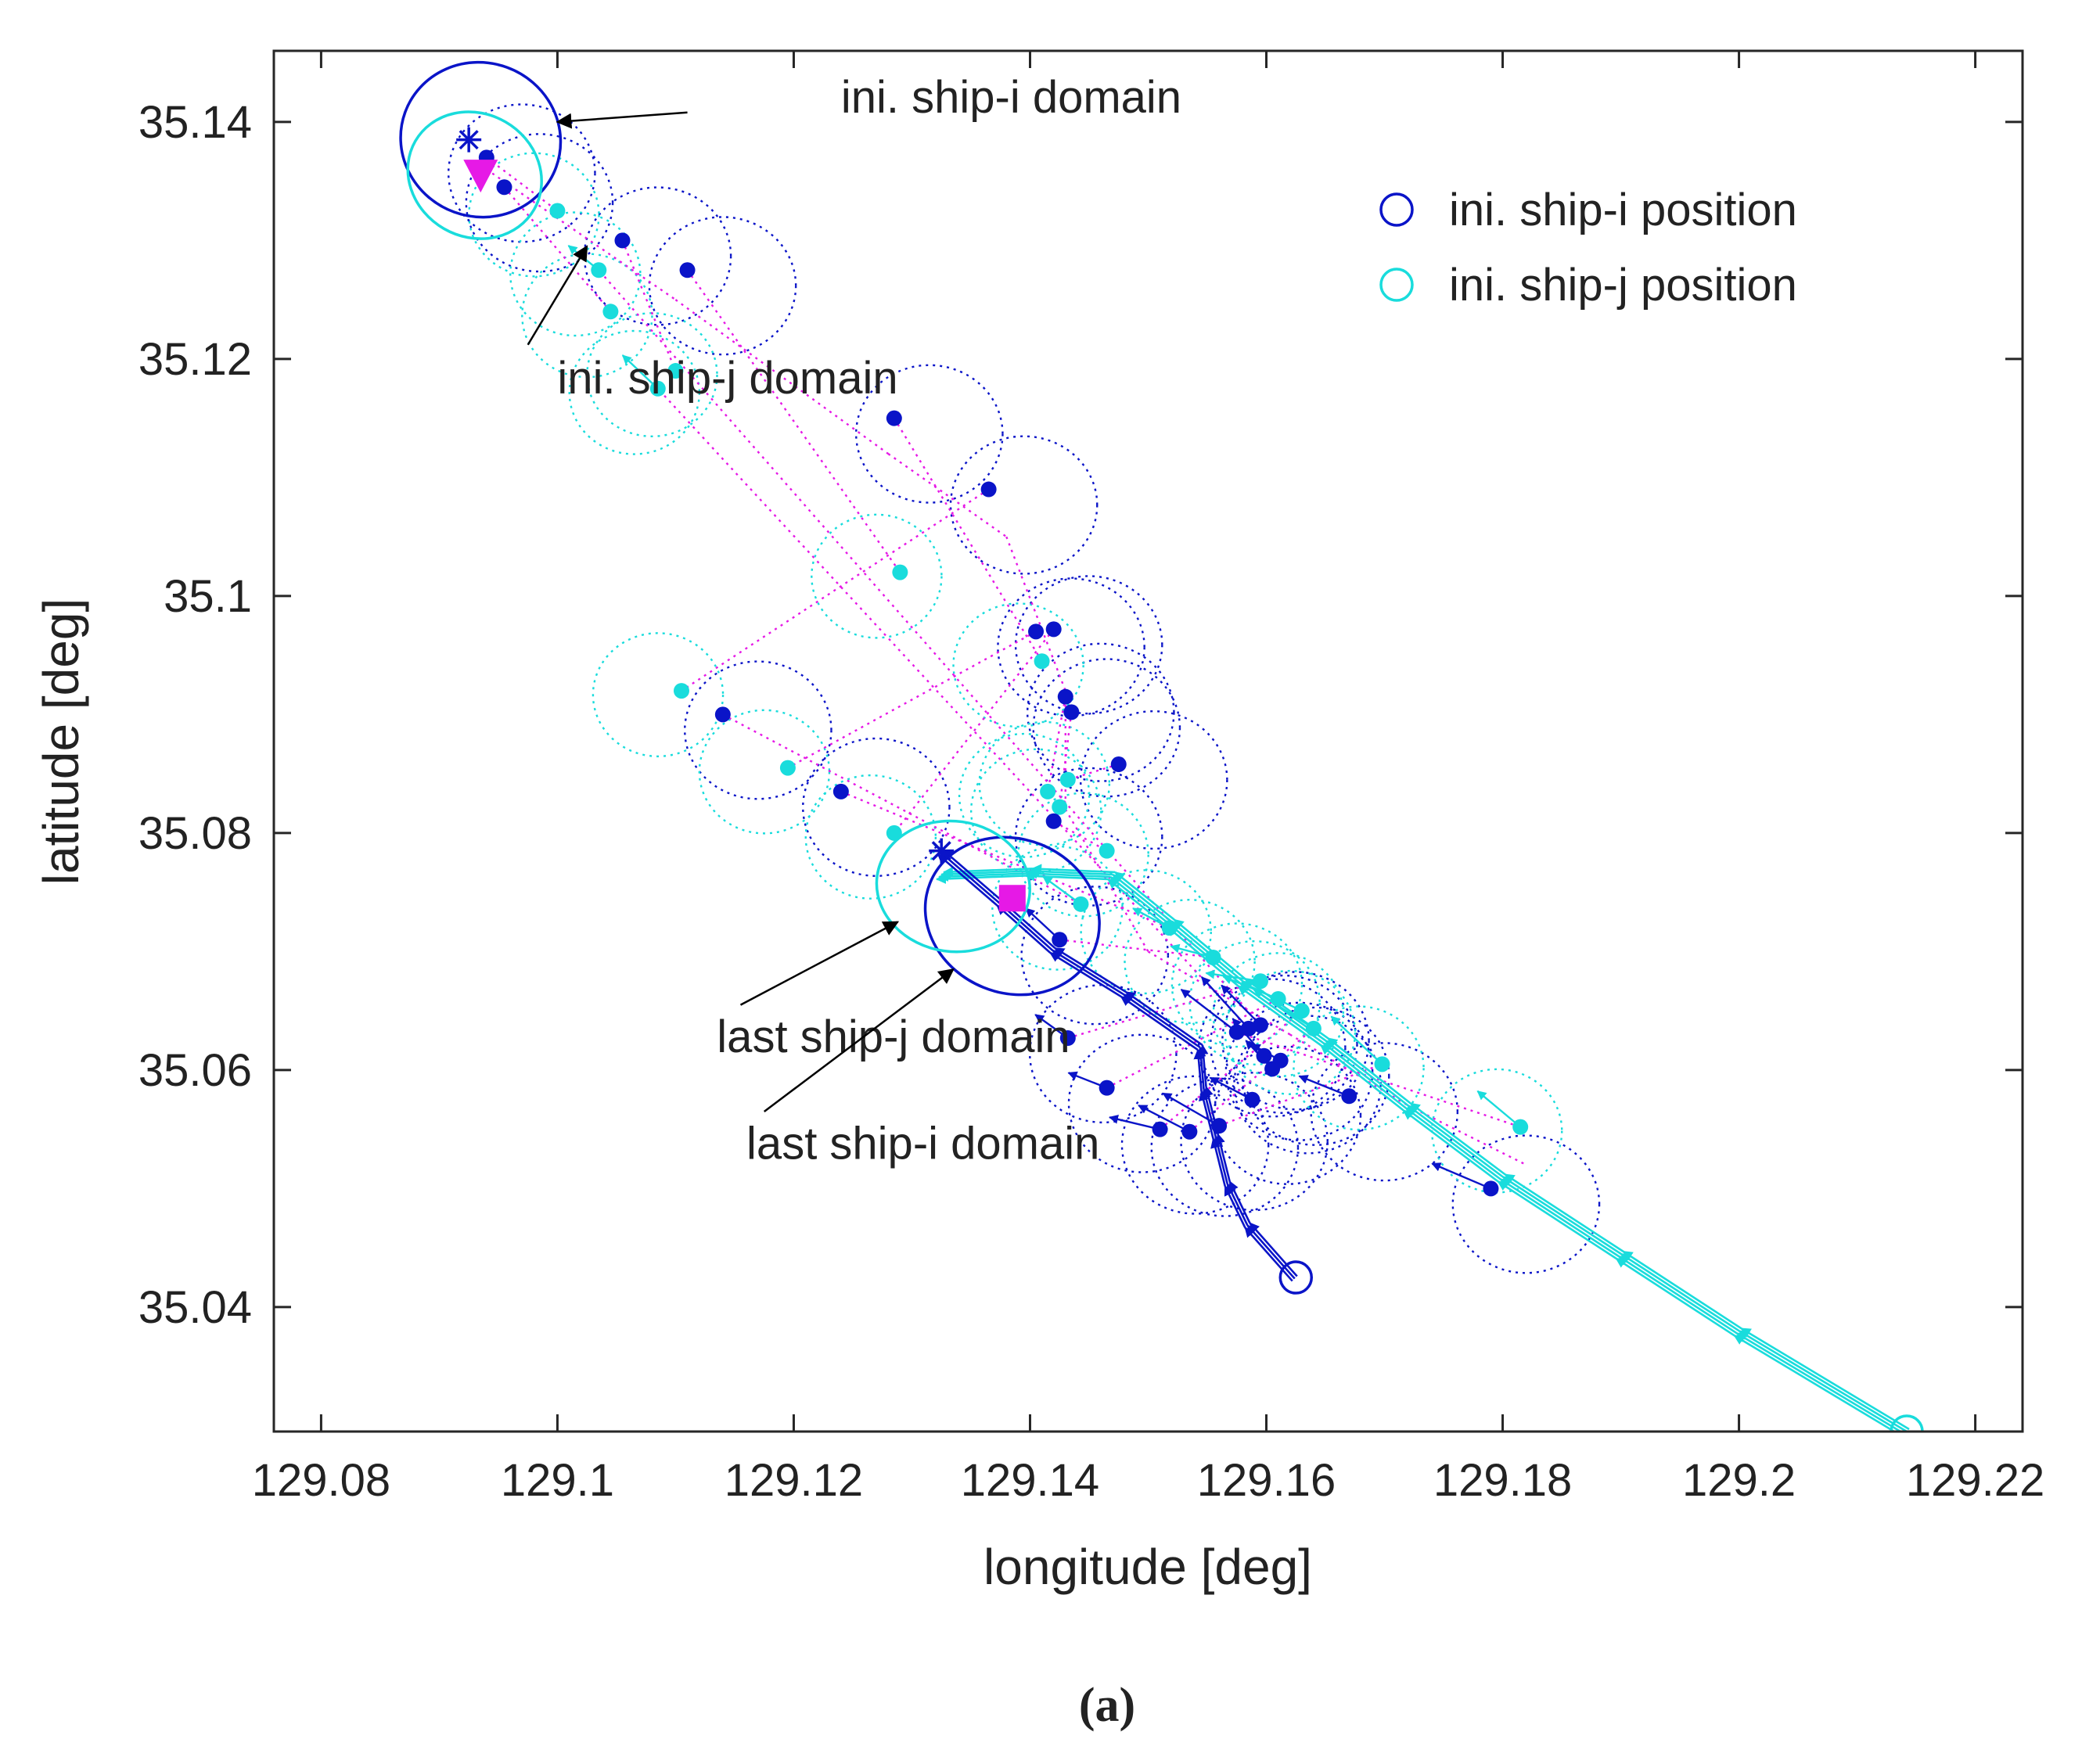 The image size is (2100, 1746). Describe the element at coordinates (1623, 285) in the screenshot. I see `legend-label-ship-j: ini. ship-j position` at that location.